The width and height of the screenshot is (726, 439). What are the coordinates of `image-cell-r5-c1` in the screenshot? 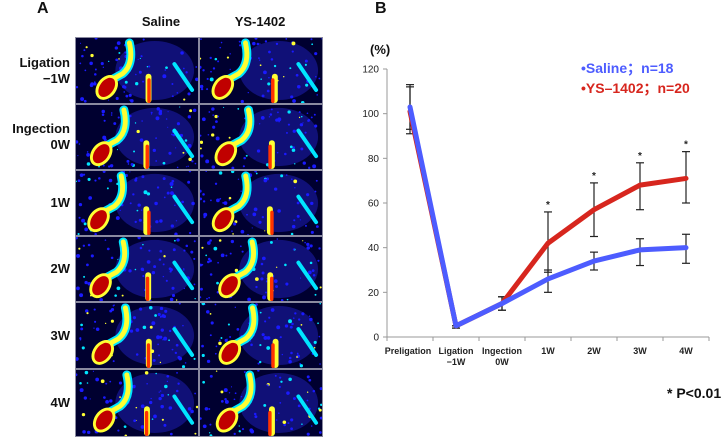 It's located at (261, 403).